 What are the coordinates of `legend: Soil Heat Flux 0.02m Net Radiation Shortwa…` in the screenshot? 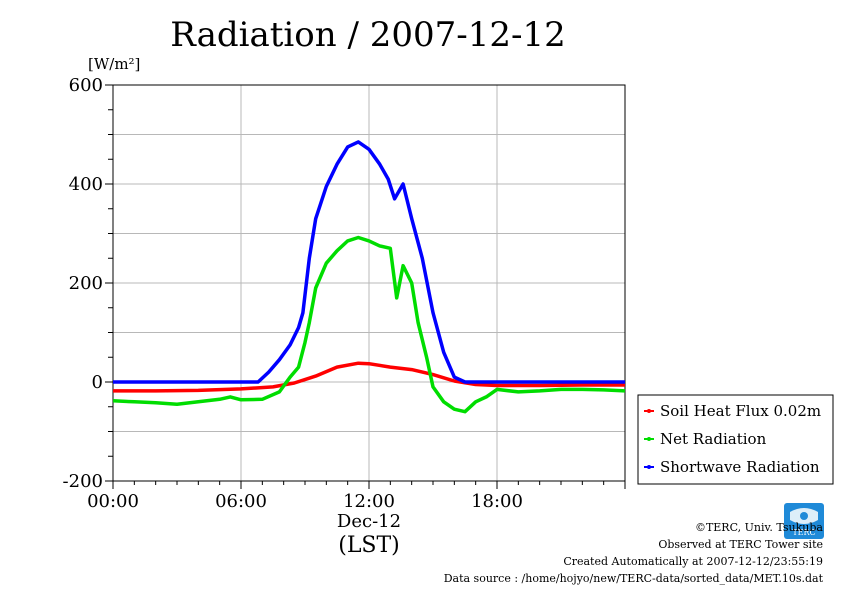 It's located at (735, 439).